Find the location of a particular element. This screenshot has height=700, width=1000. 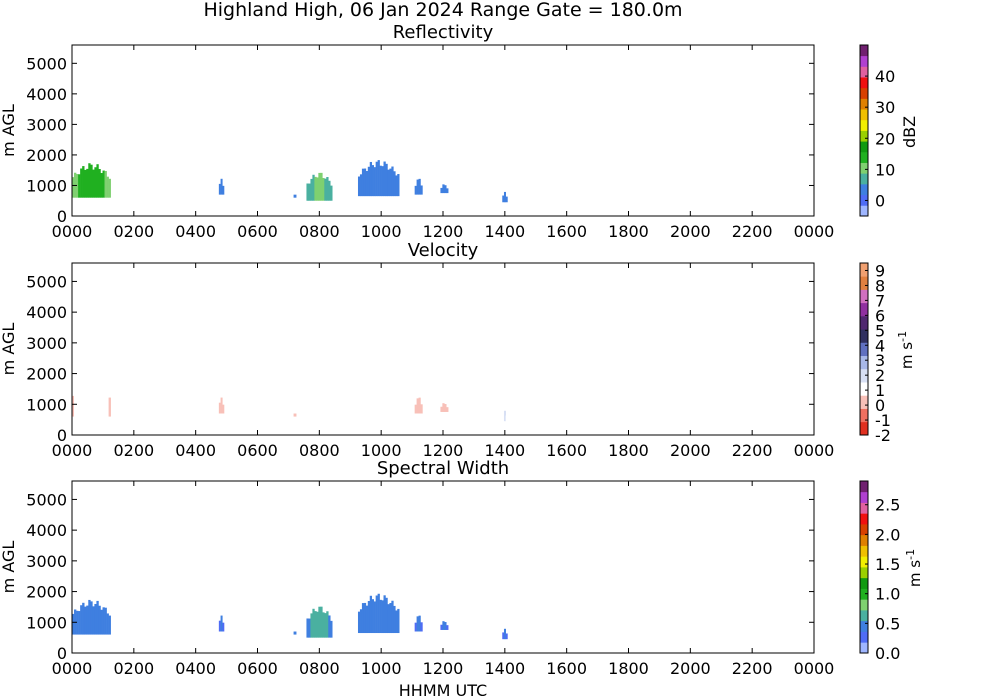

colorbar-tick-label: 1.0 is located at coordinates (887, 594).